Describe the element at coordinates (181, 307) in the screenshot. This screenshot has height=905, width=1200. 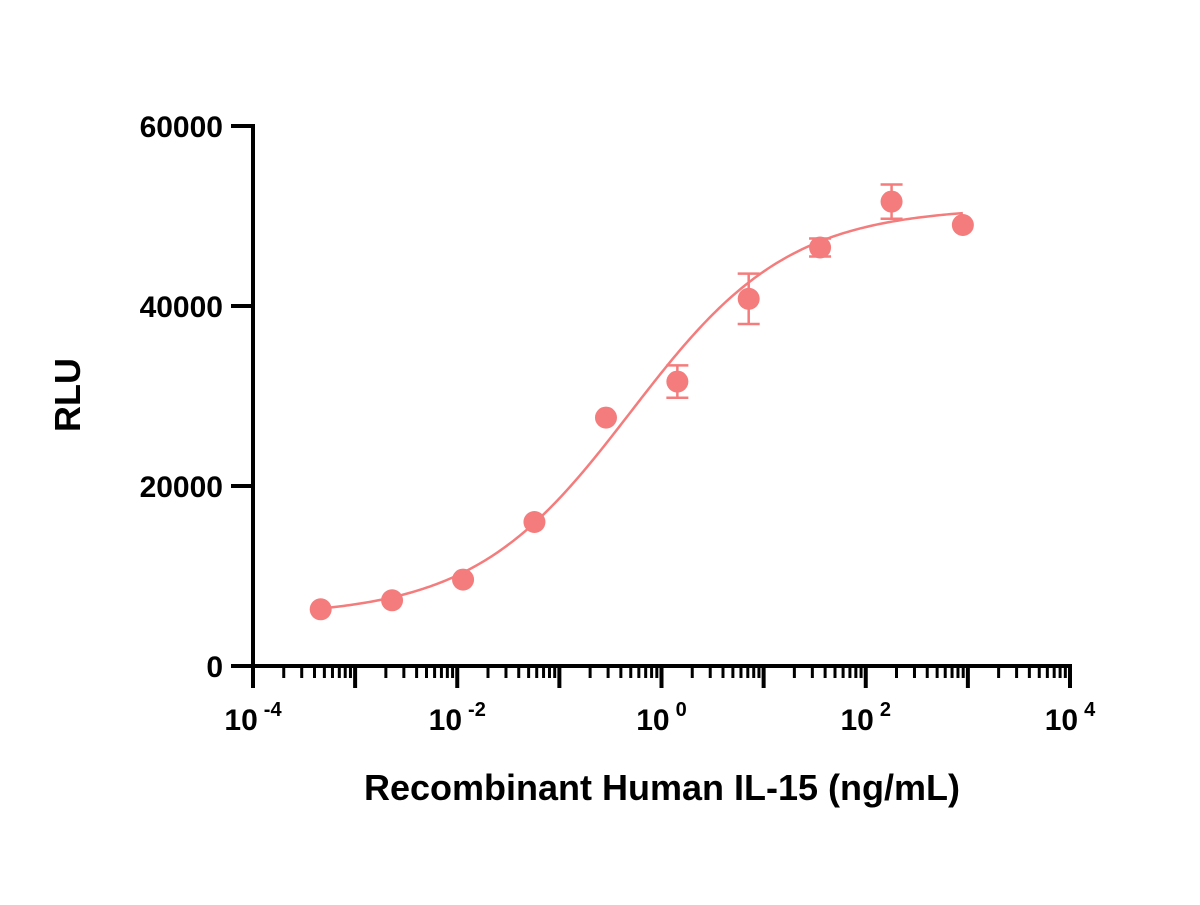
I see `y-tick-label: 40000` at that location.